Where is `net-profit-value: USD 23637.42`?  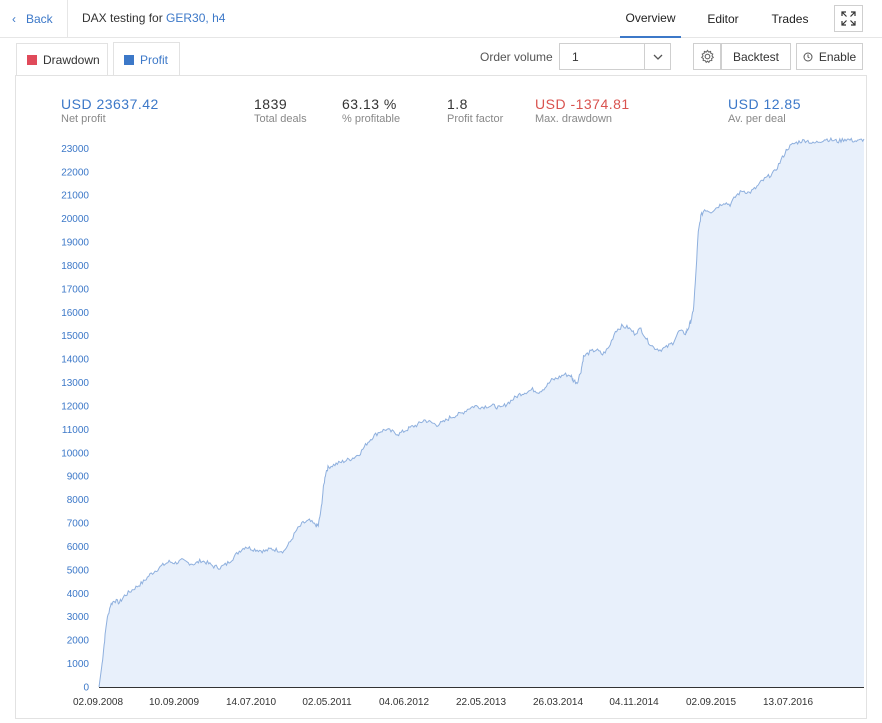
net-profit-value: USD 23637.42 is located at coordinates (110, 104).